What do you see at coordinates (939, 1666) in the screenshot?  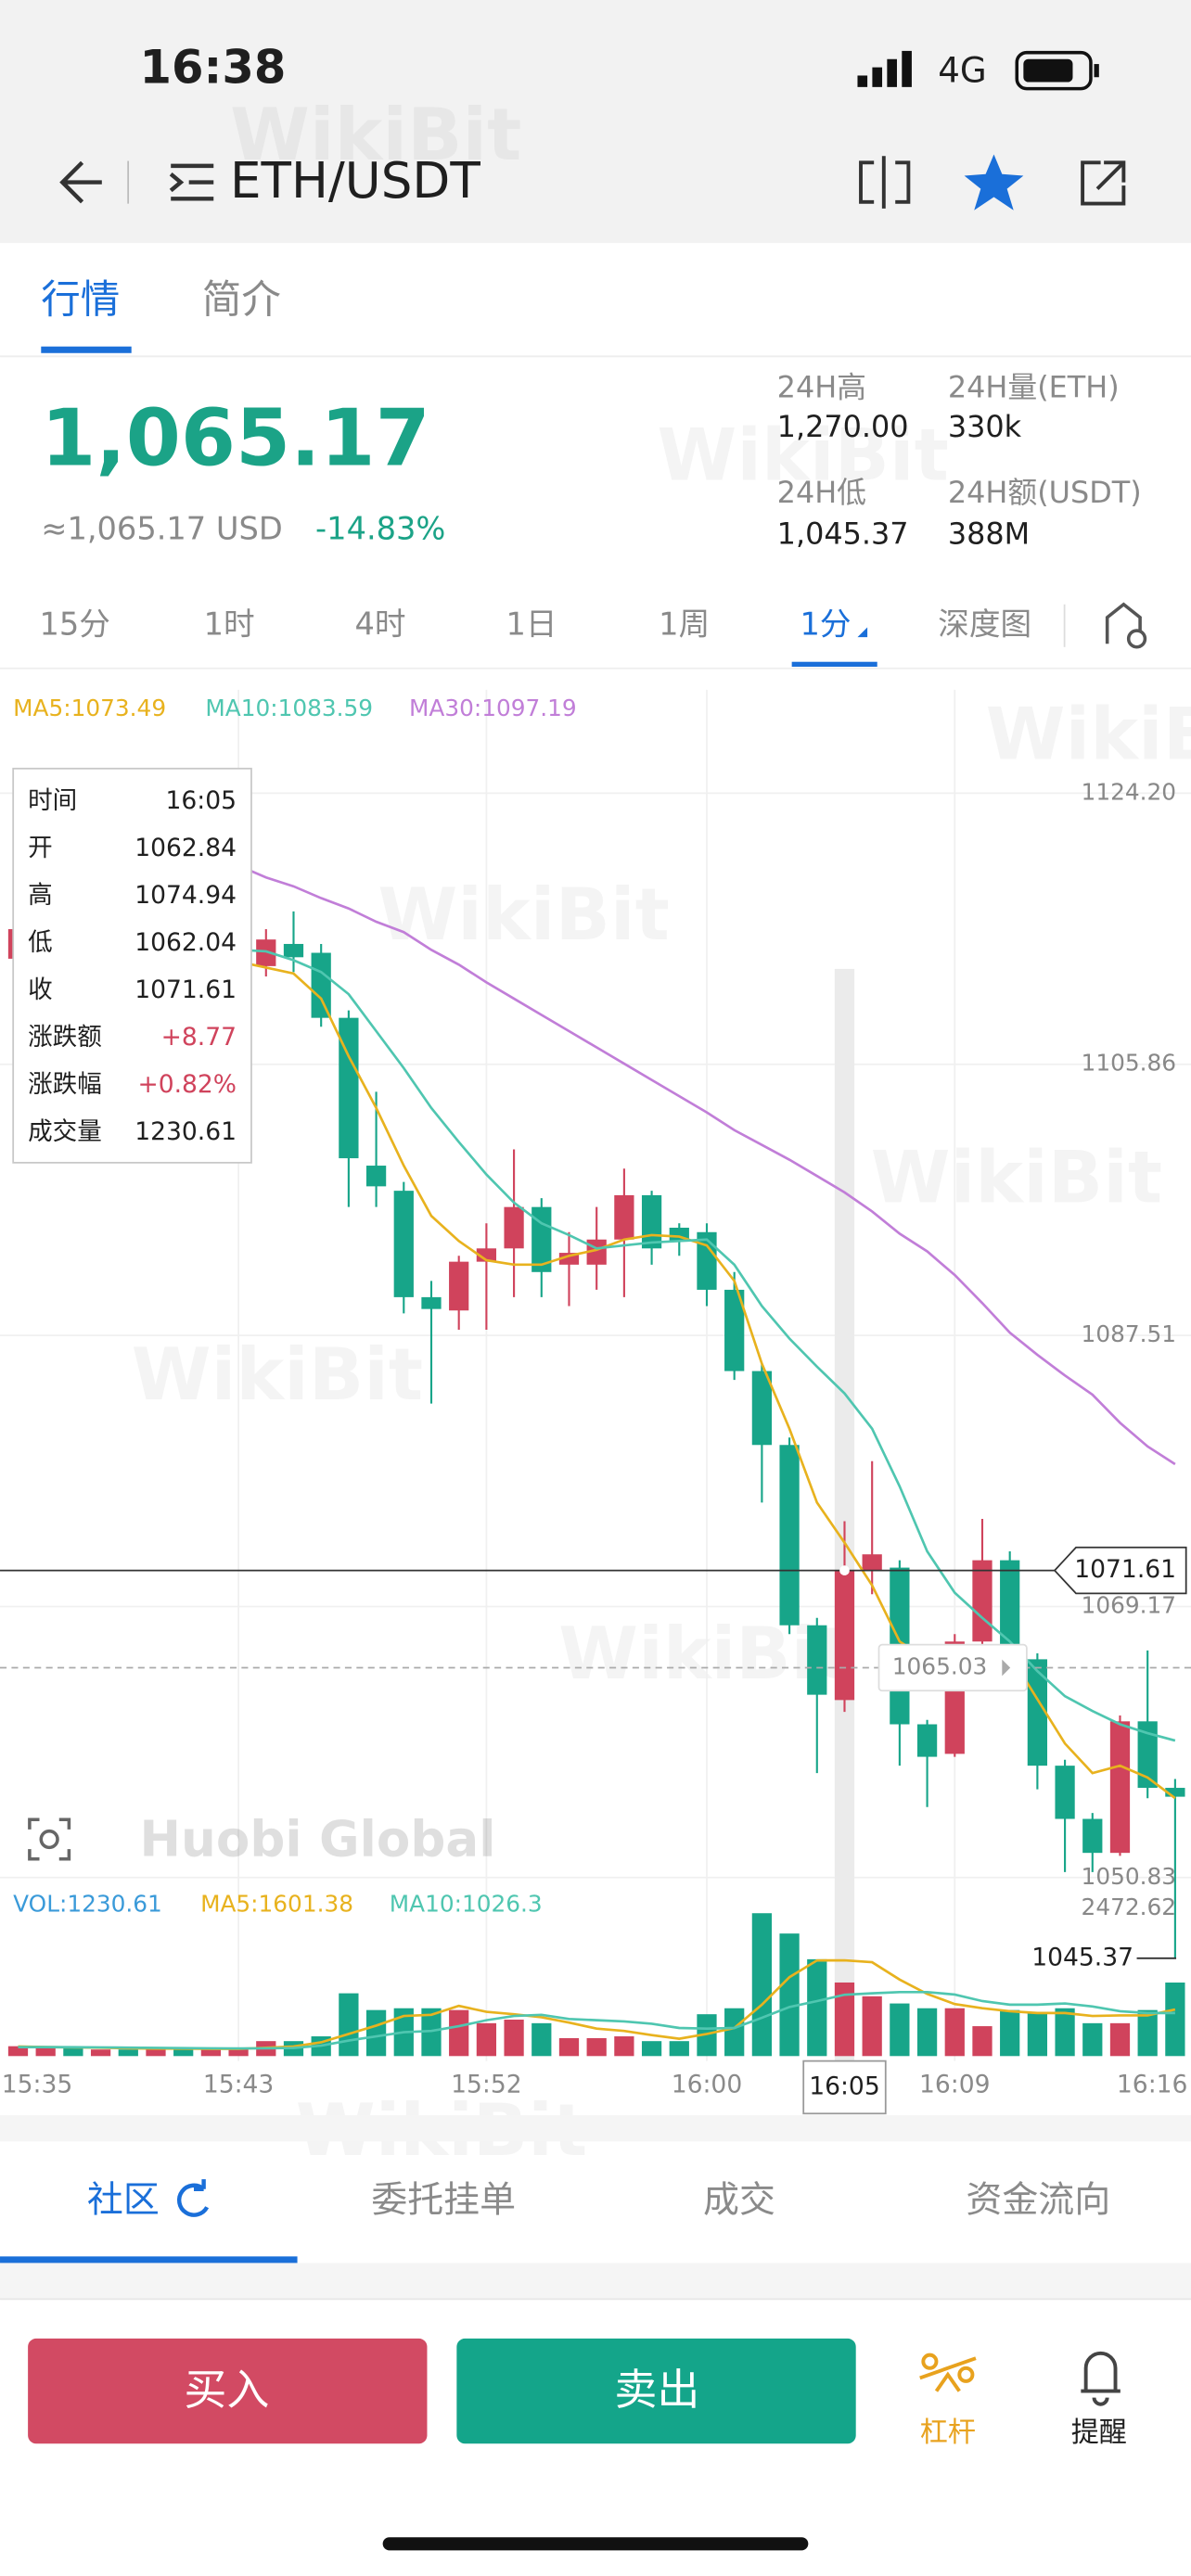 I see `last-price-label: 1065.03` at bounding box center [939, 1666].